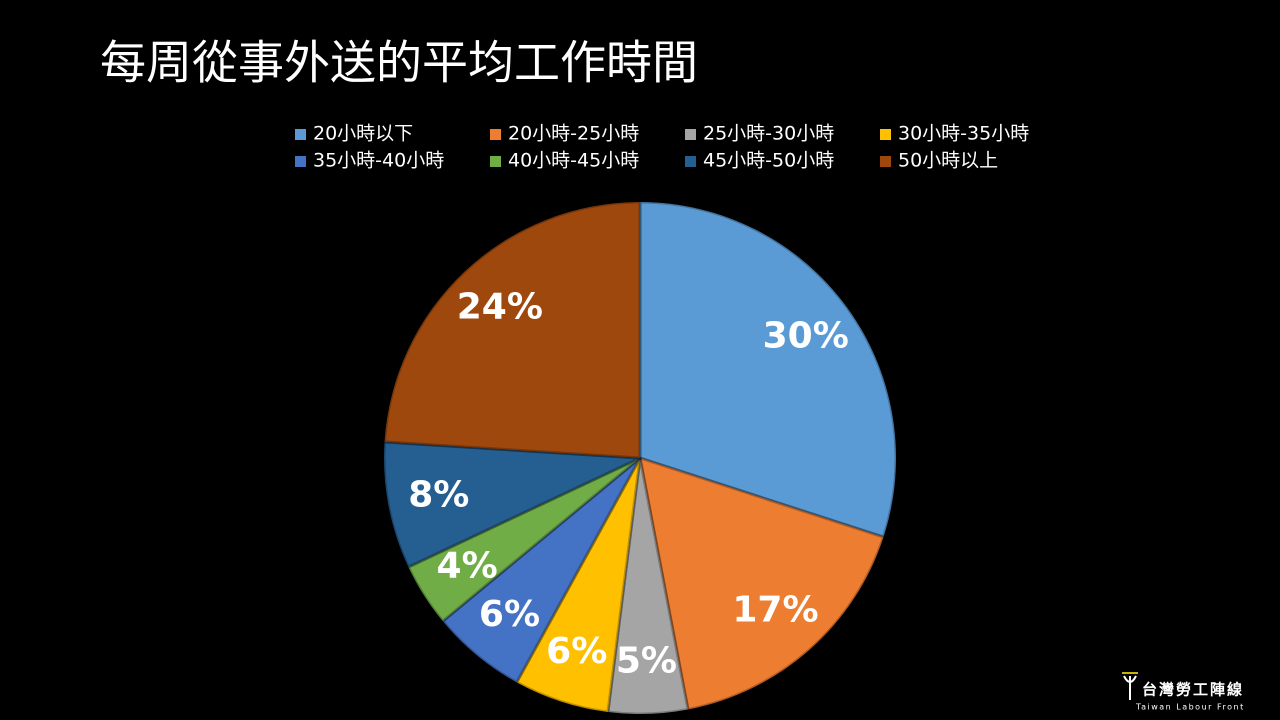 This screenshot has width=1280, height=720. What do you see at coordinates (573, 134) in the screenshot?
I see `legend-label: 20小時-25小時` at bounding box center [573, 134].